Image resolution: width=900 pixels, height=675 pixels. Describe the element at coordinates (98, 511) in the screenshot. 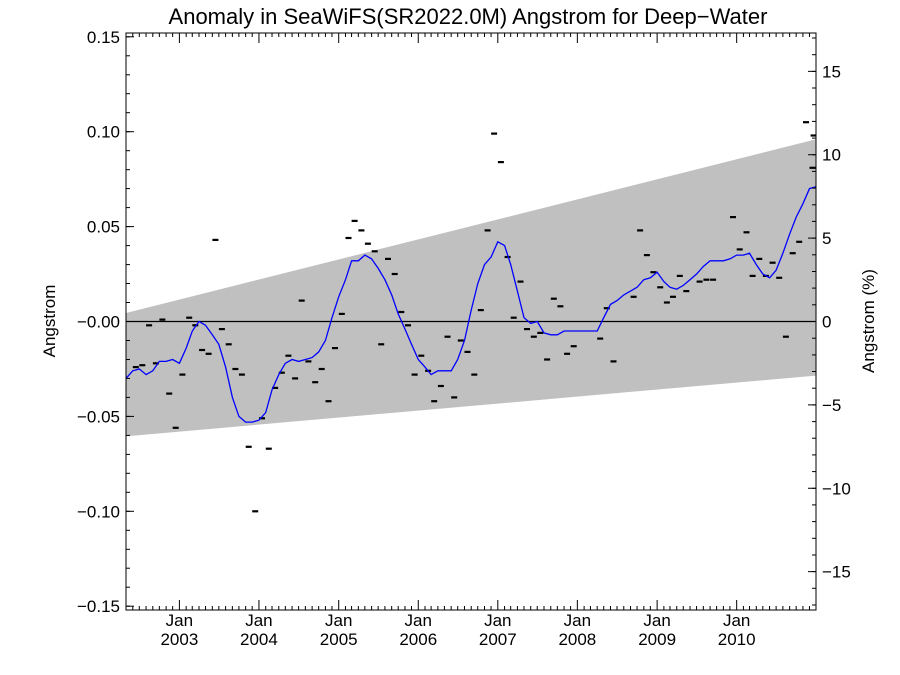

I see `y-left-tick-label: −0.10` at that location.